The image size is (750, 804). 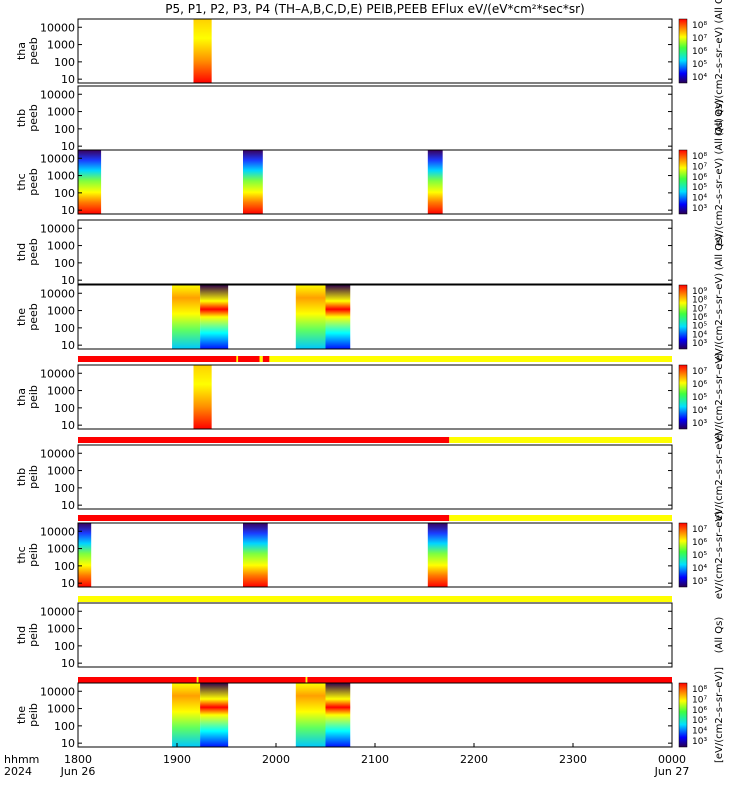 What do you see at coordinates (699, 301) in the screenshot?
I see `colorbar-tick-label: 10⁸` at bounding box center [699, 301].